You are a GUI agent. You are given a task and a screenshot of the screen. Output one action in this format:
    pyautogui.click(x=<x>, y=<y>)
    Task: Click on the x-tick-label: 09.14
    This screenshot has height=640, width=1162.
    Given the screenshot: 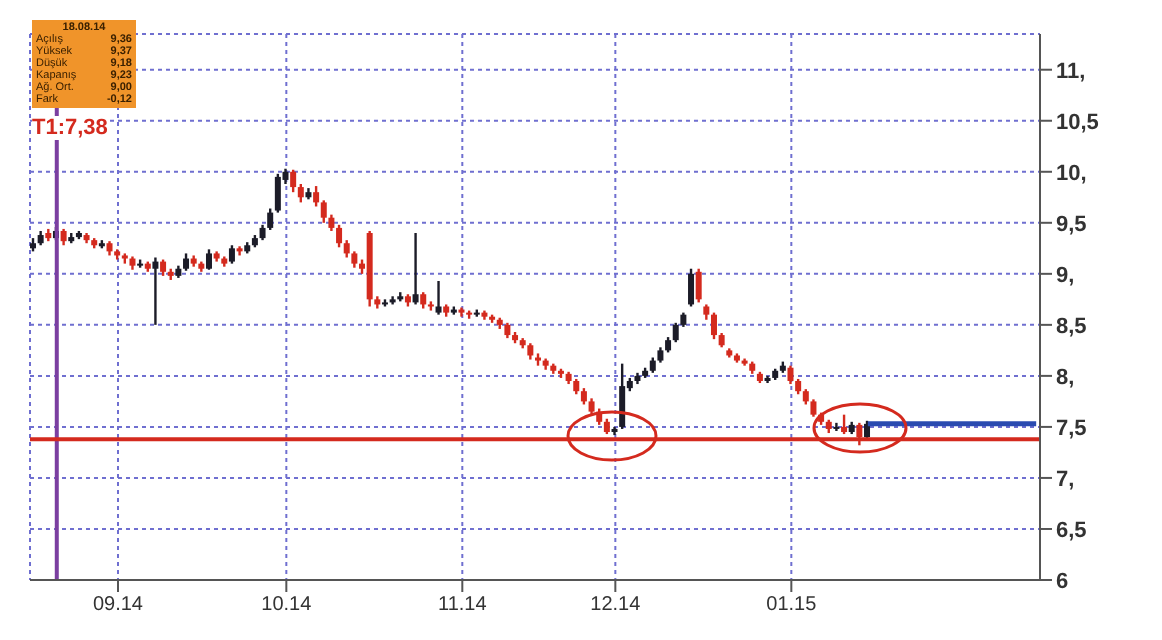 What is the action you would take?
    pyautogui.click(x=118, y=605)
    